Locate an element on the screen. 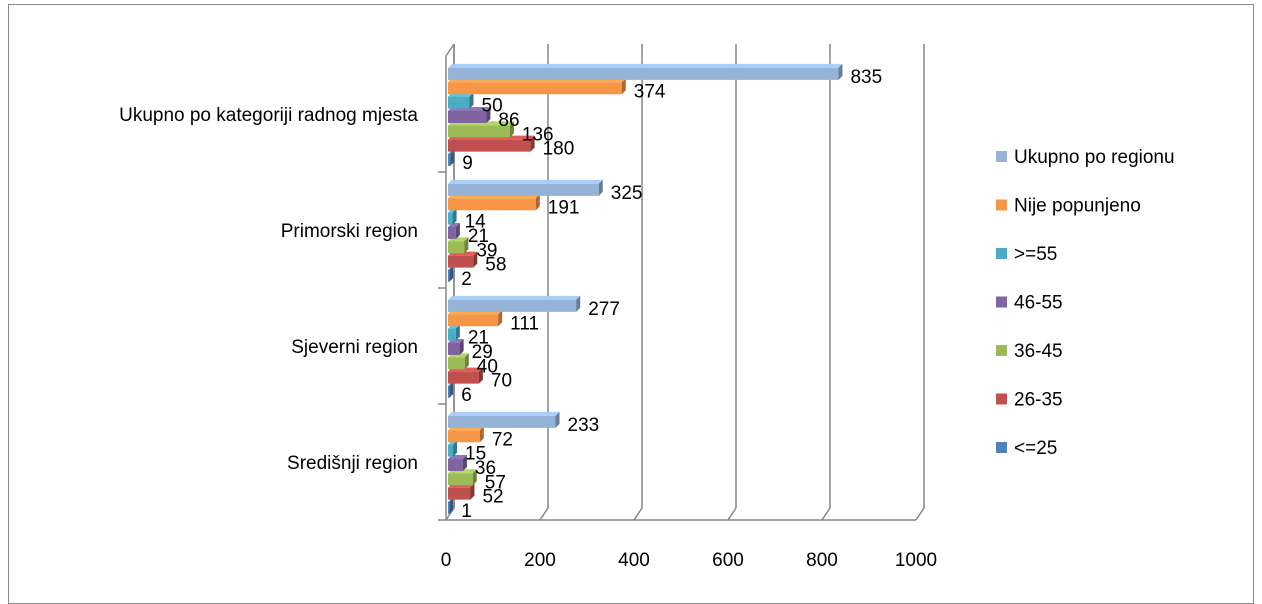 The image size is (1262, 604). data-label: 1 is located at coordinates (466, 511).